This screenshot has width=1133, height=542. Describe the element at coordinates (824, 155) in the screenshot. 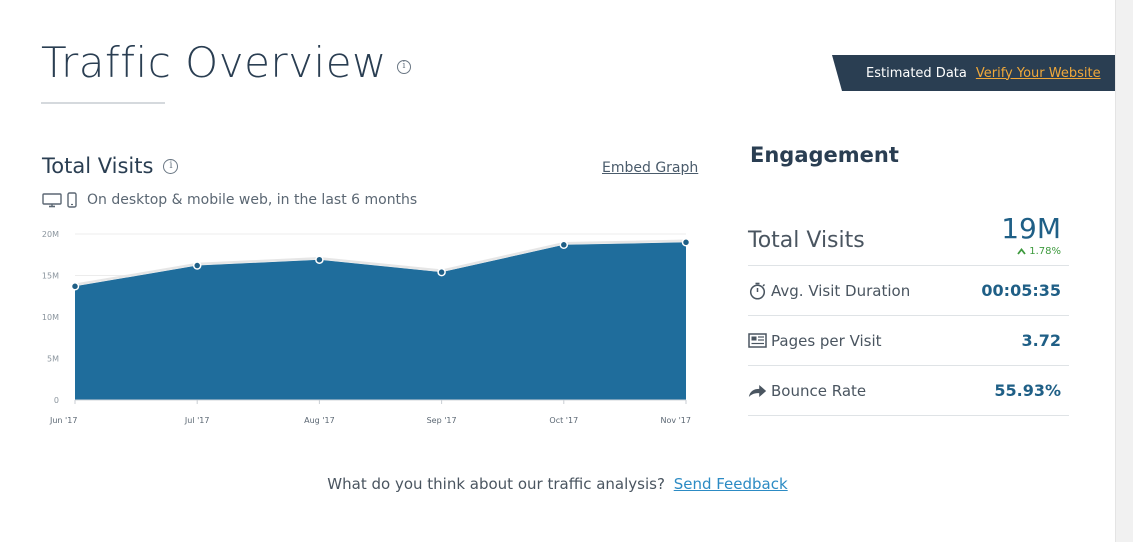

I see `engagement-title: Engagement` at that location.